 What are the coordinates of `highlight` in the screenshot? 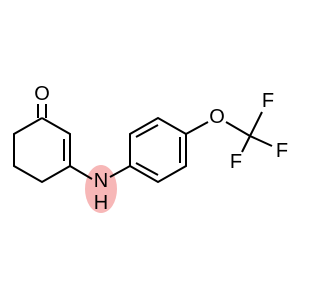 It's located at (101, 189).